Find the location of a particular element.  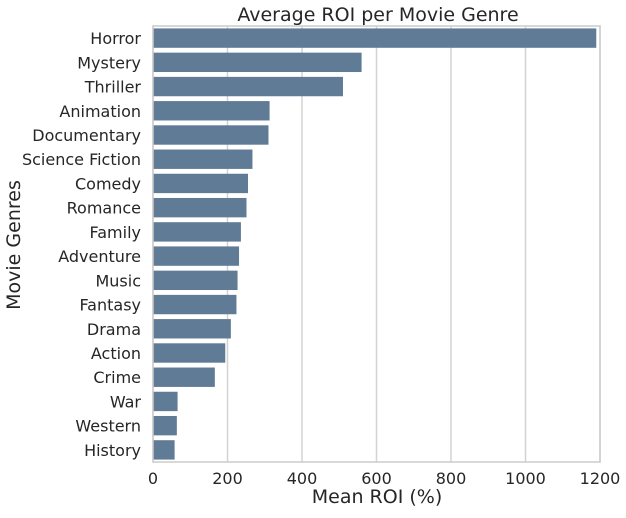

bar-history is located at coordinates (164, 450).